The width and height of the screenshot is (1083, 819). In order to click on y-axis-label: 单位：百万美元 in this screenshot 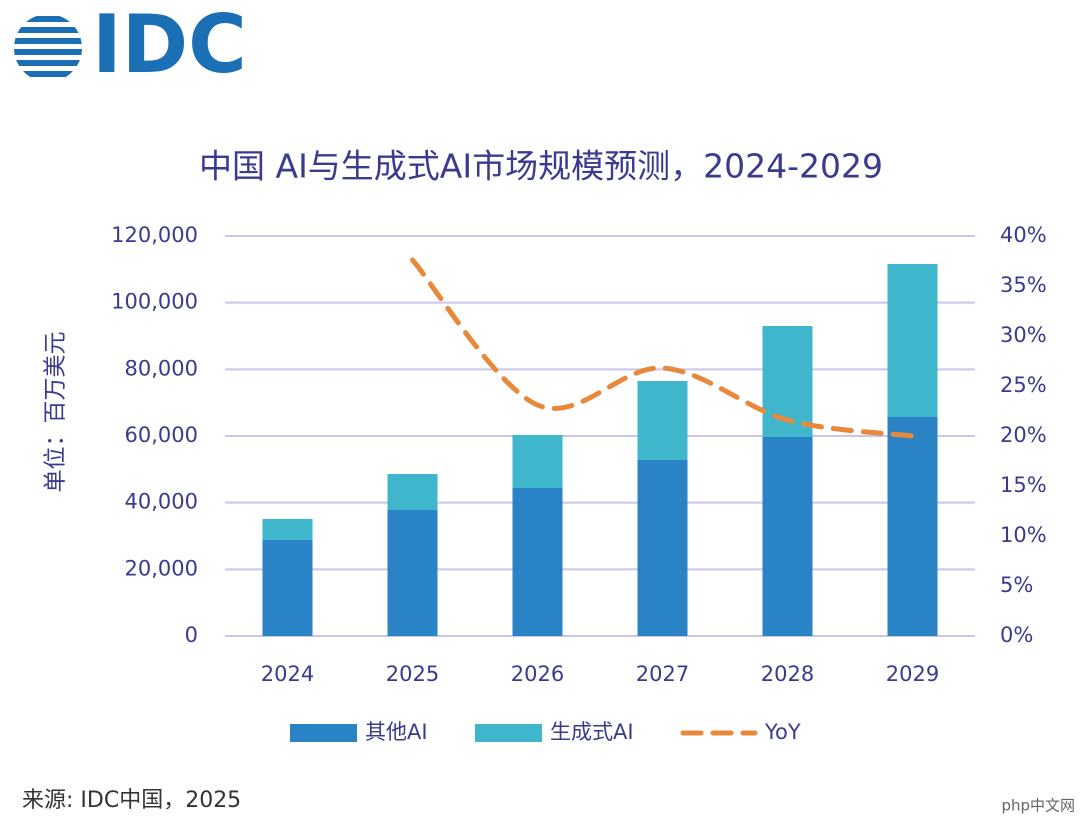, I will do `click(56, 412)`.